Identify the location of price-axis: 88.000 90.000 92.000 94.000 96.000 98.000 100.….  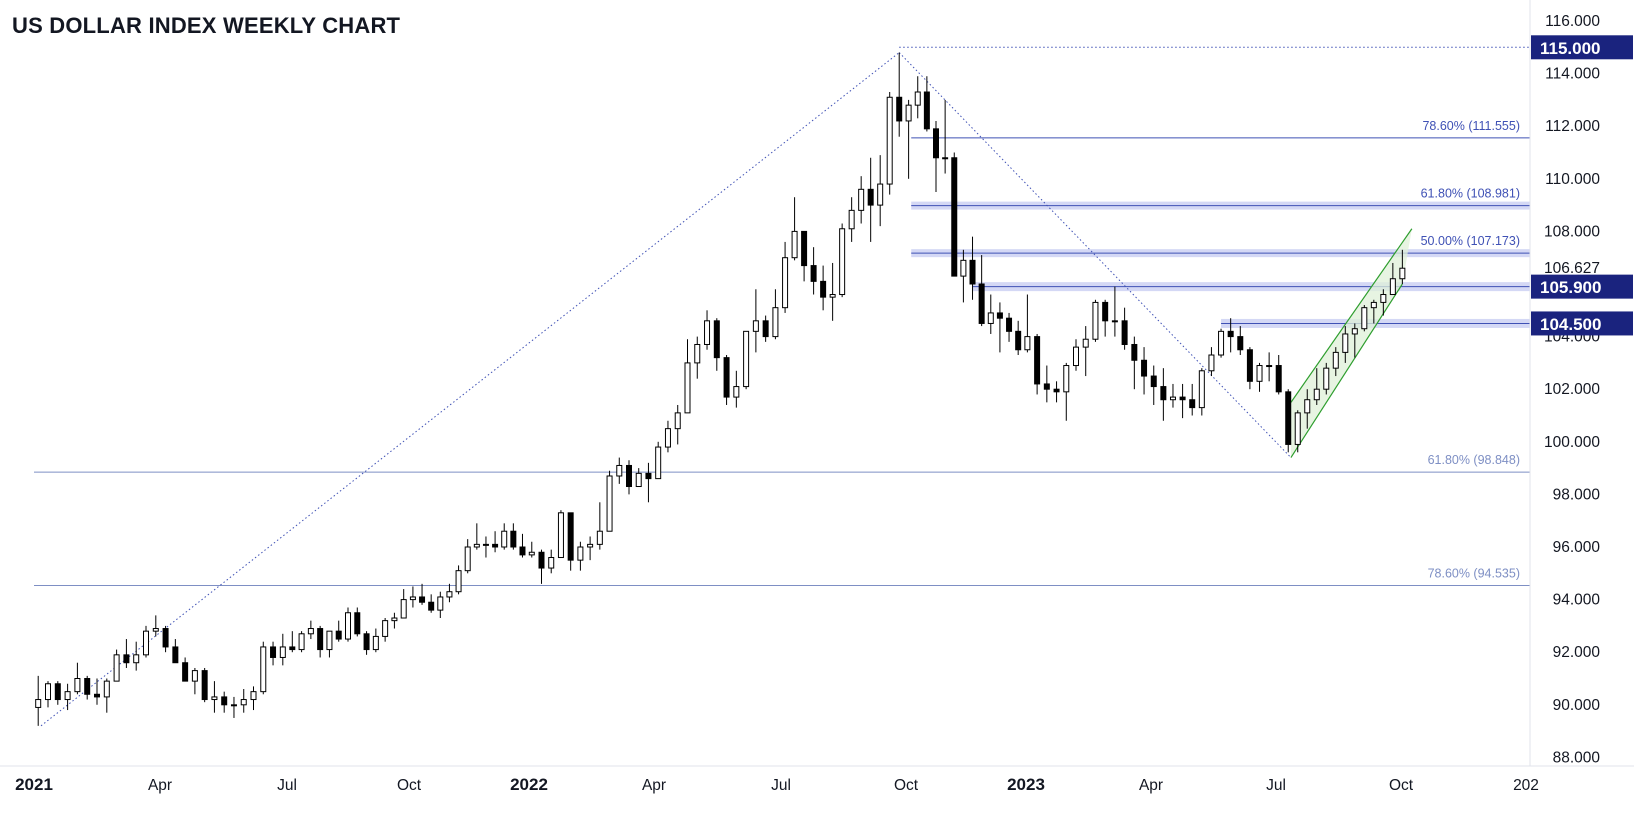
(1582, 389).